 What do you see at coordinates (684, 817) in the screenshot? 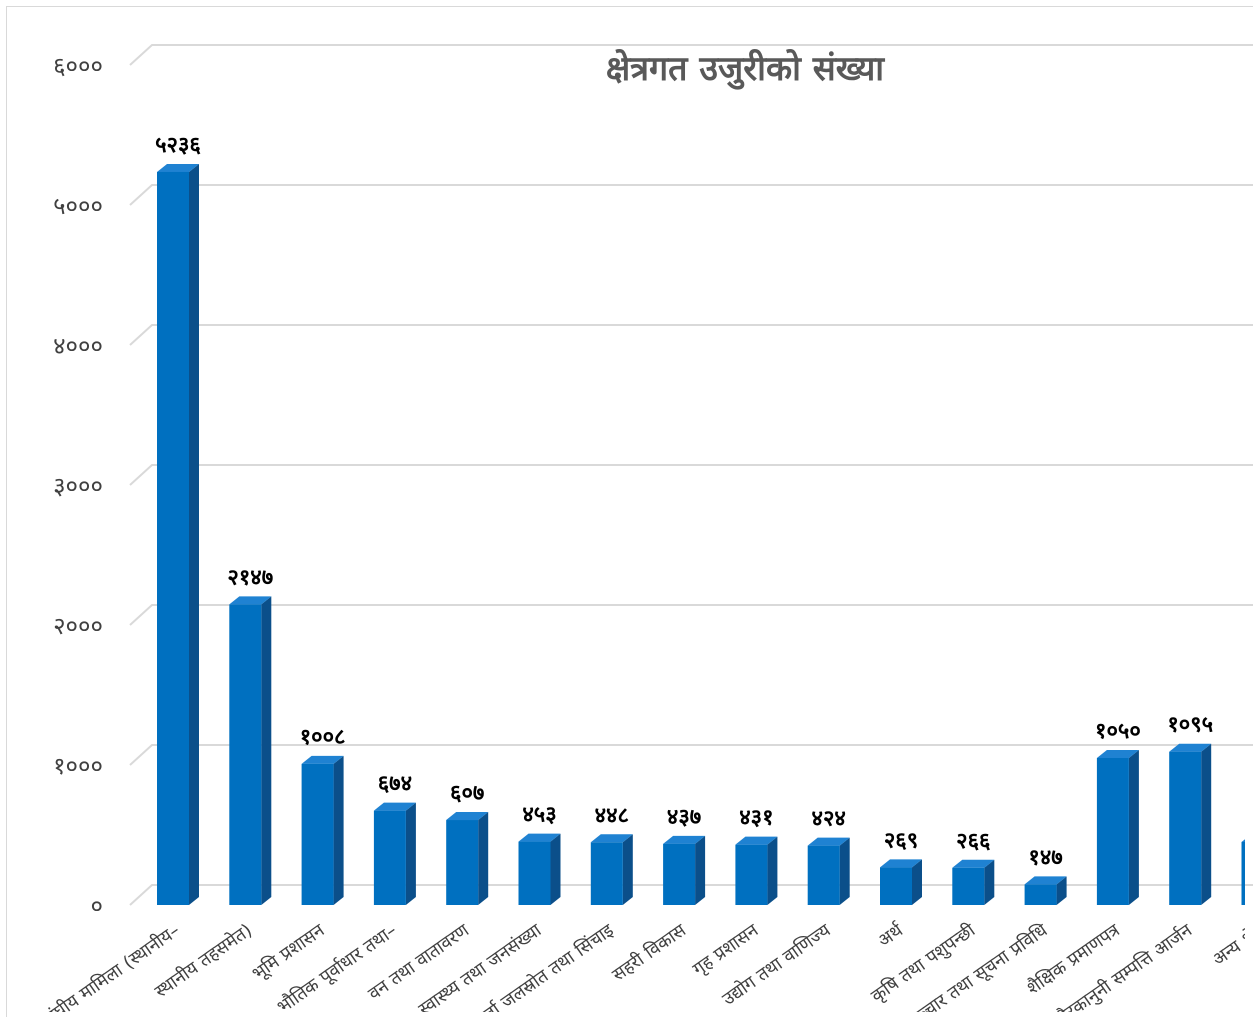
I see `data-label: ४३७` at bounding box center [684, 817].